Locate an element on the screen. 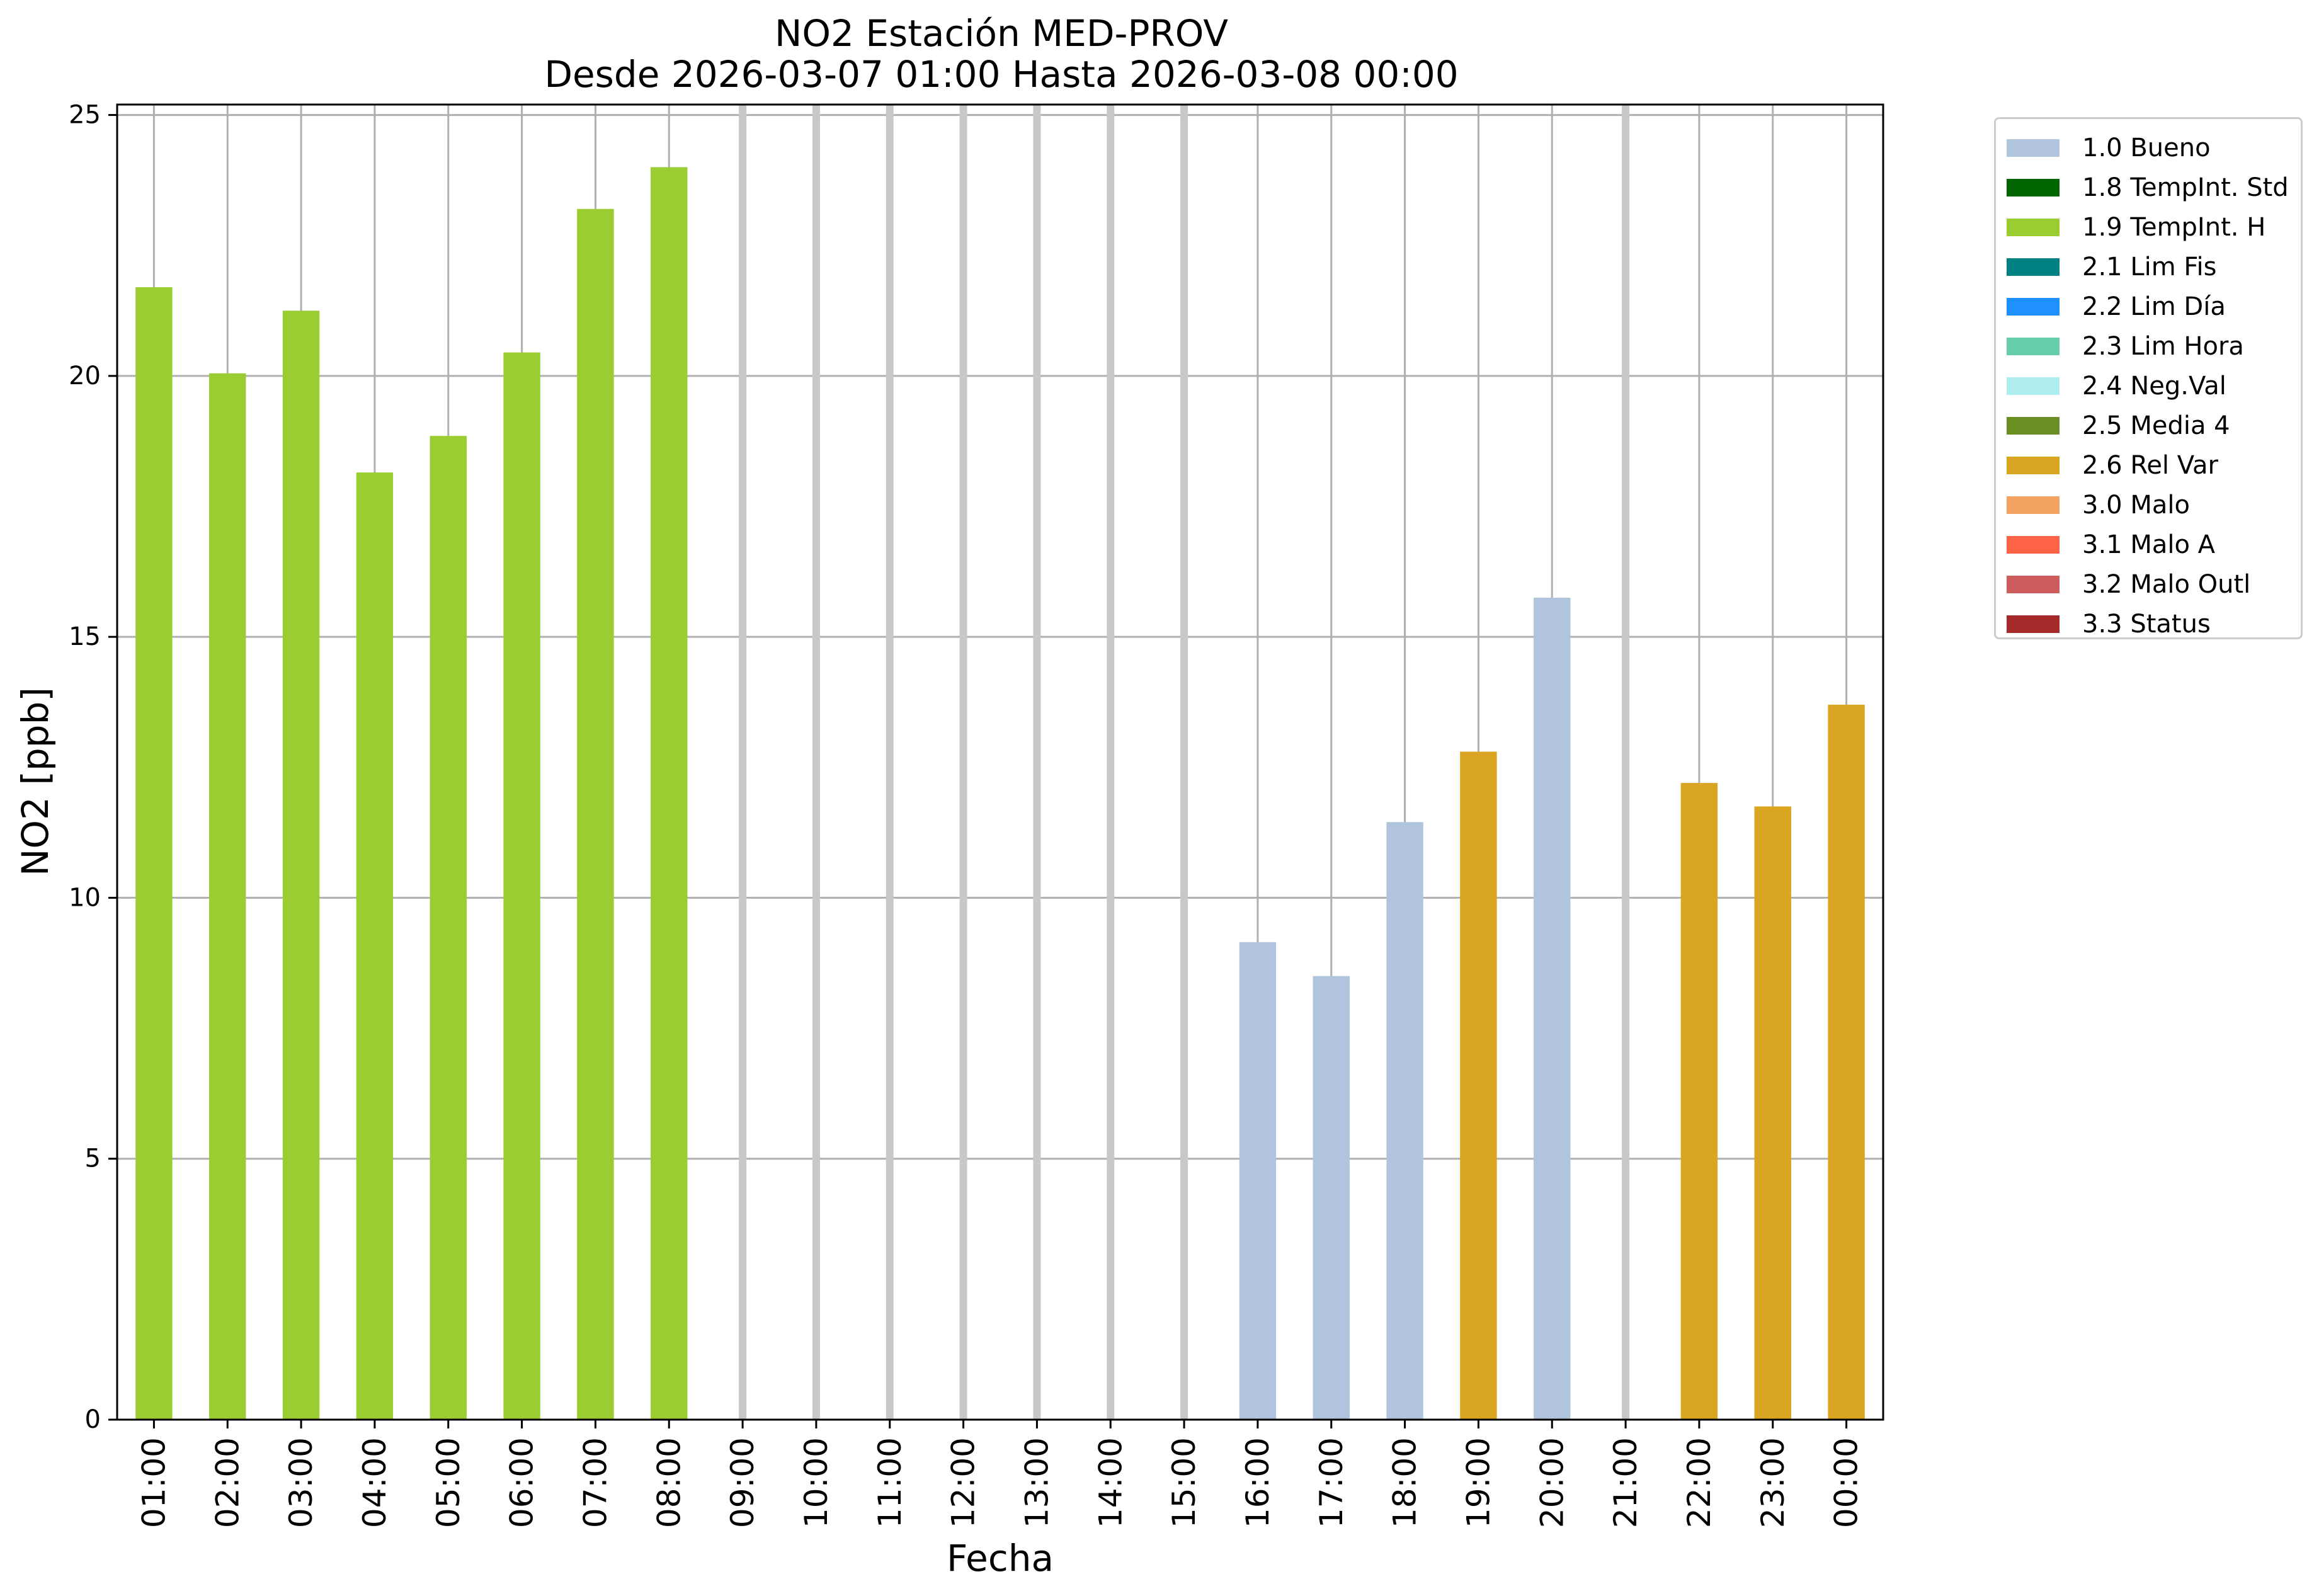 The image size is (2319, 1596). x-tick-label: 17:00 is located at coordinates (1331, 1482).